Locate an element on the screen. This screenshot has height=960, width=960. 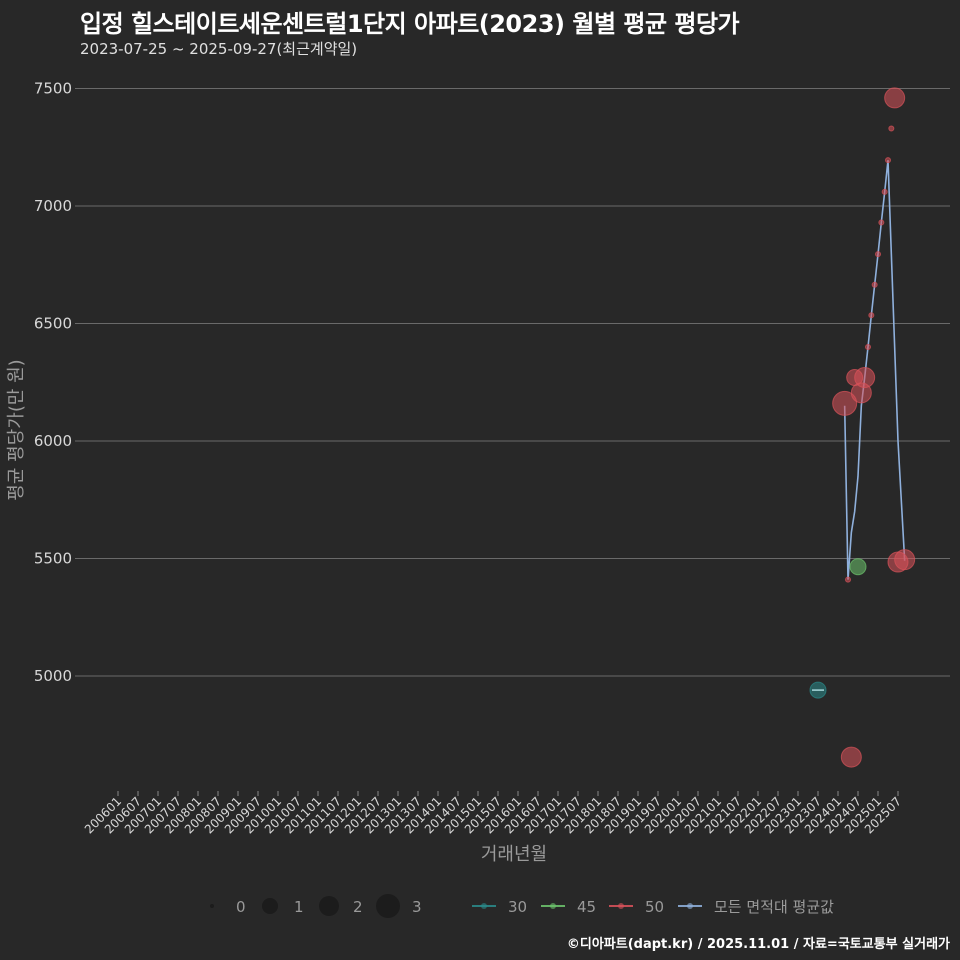
average-line is located at coordinates (874, 370).